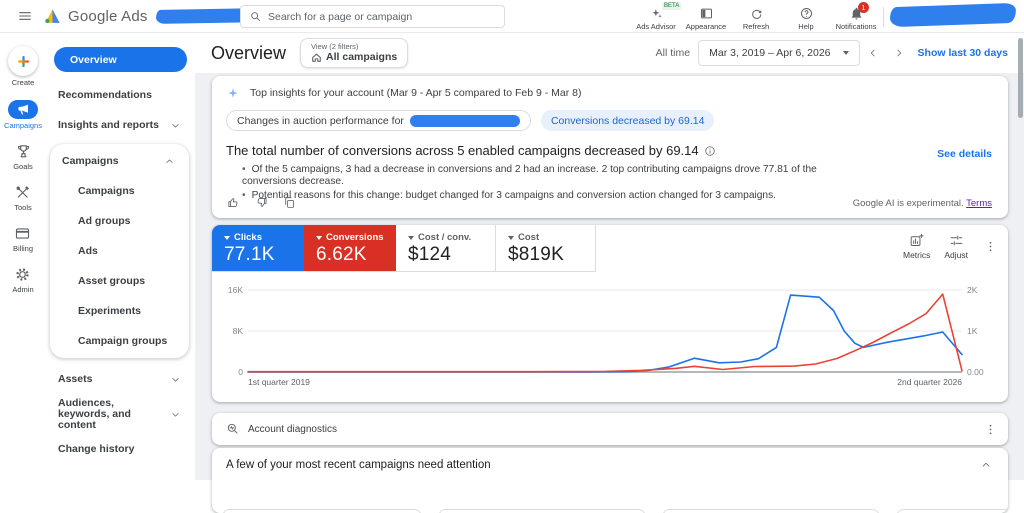 The height and width of the screenshot is (513, 1024). I want to click on rail-goals: Goals, so click(23, 157).